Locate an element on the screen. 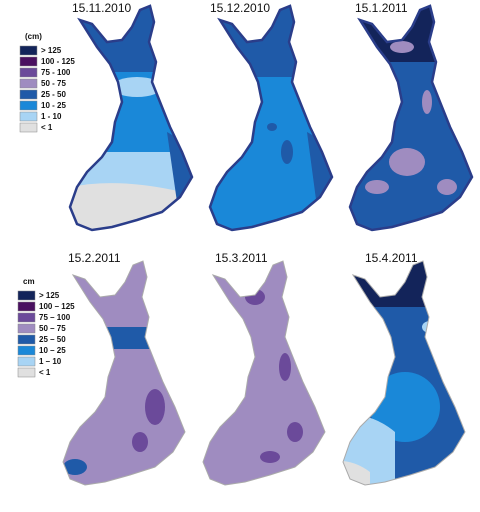  legend-label: 100 – 125 is located at coordinates (57, 306).